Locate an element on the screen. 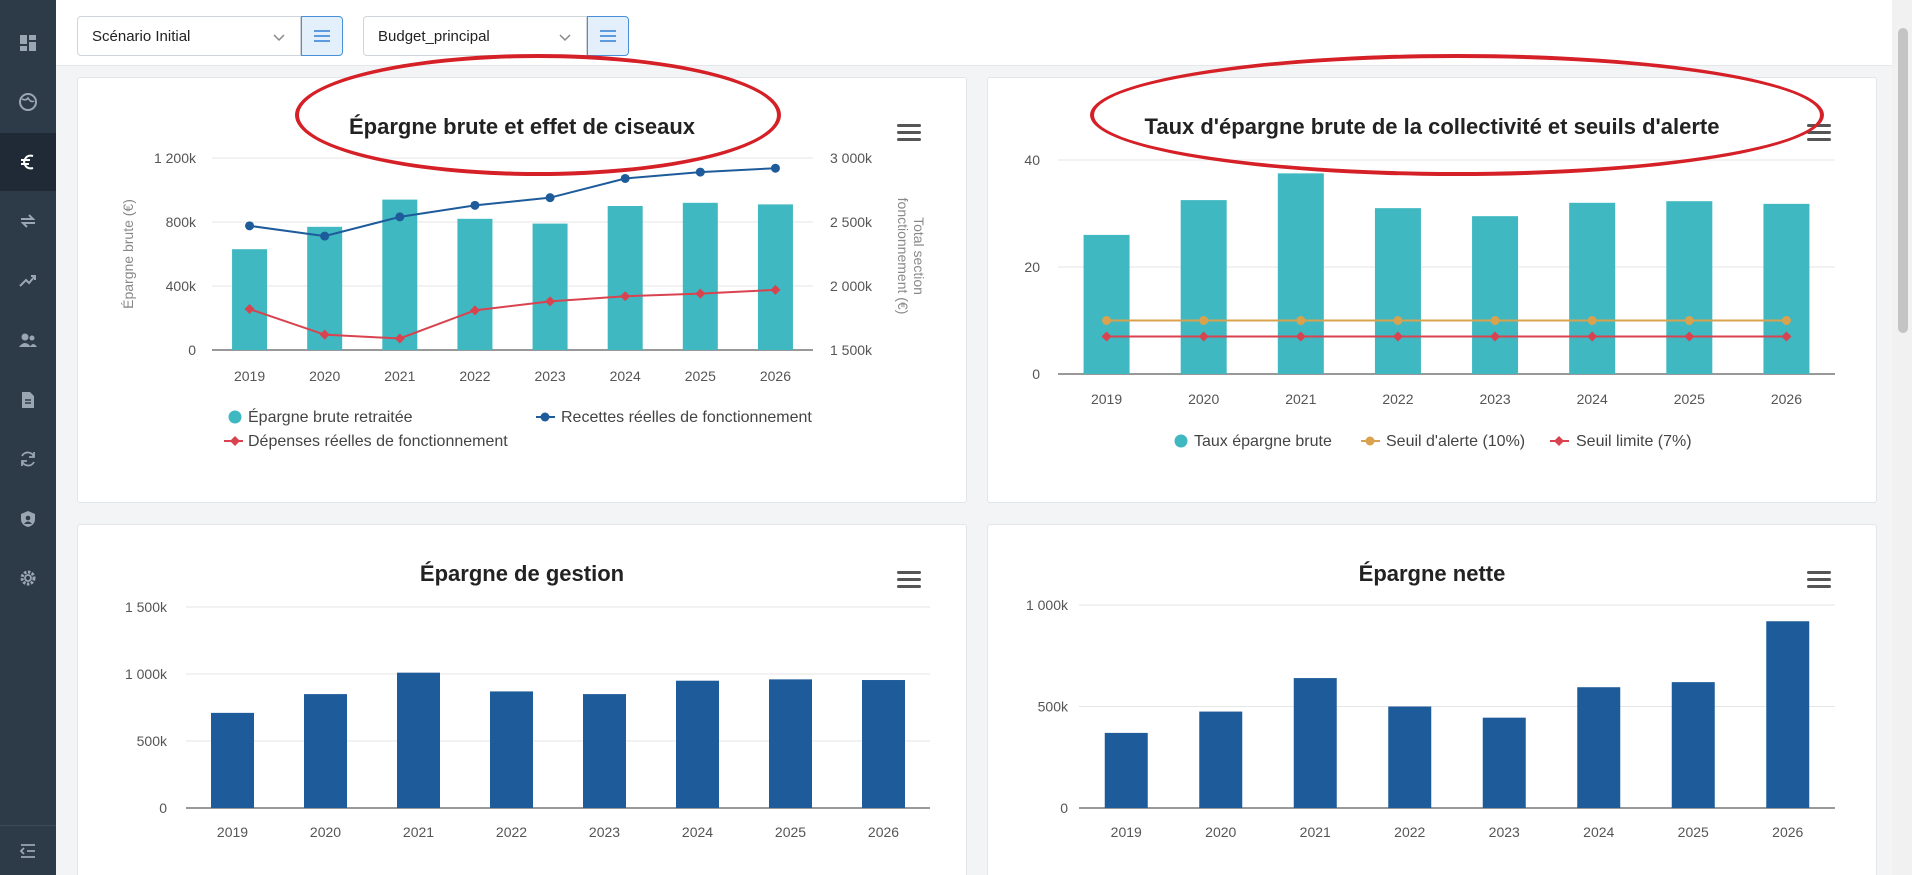 Image resolution: width=1912 pixels, height=875 pixels. transfer-icon is located at coordinates (28, 221).